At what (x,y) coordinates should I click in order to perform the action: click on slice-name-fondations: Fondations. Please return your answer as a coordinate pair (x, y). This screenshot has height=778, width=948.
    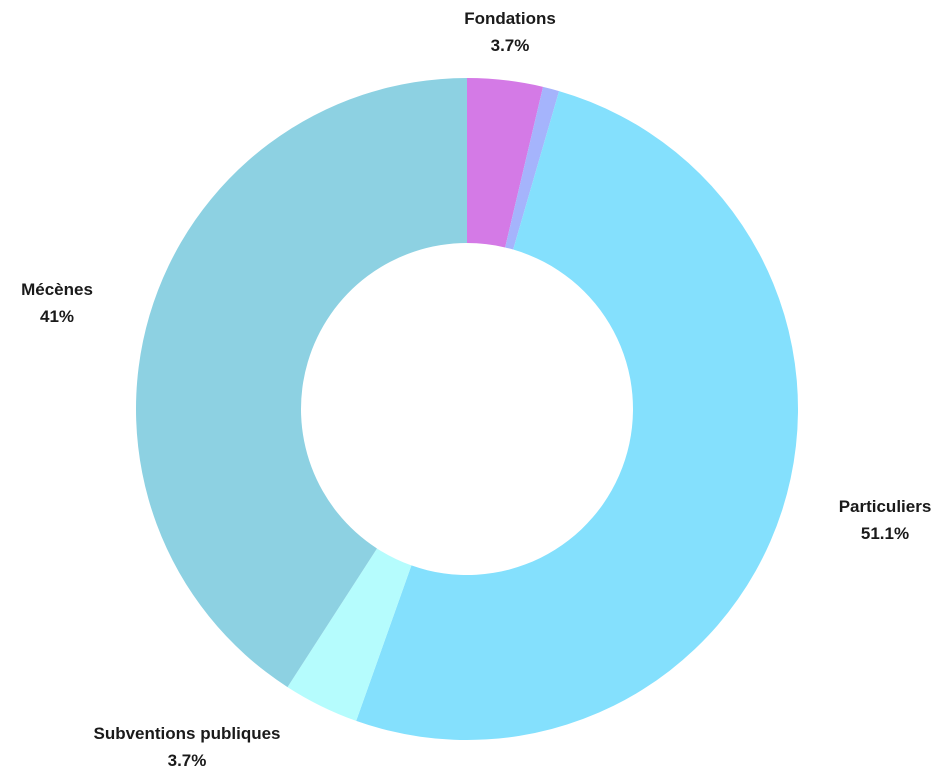
    Looking at the image, I should click on (510, 18).